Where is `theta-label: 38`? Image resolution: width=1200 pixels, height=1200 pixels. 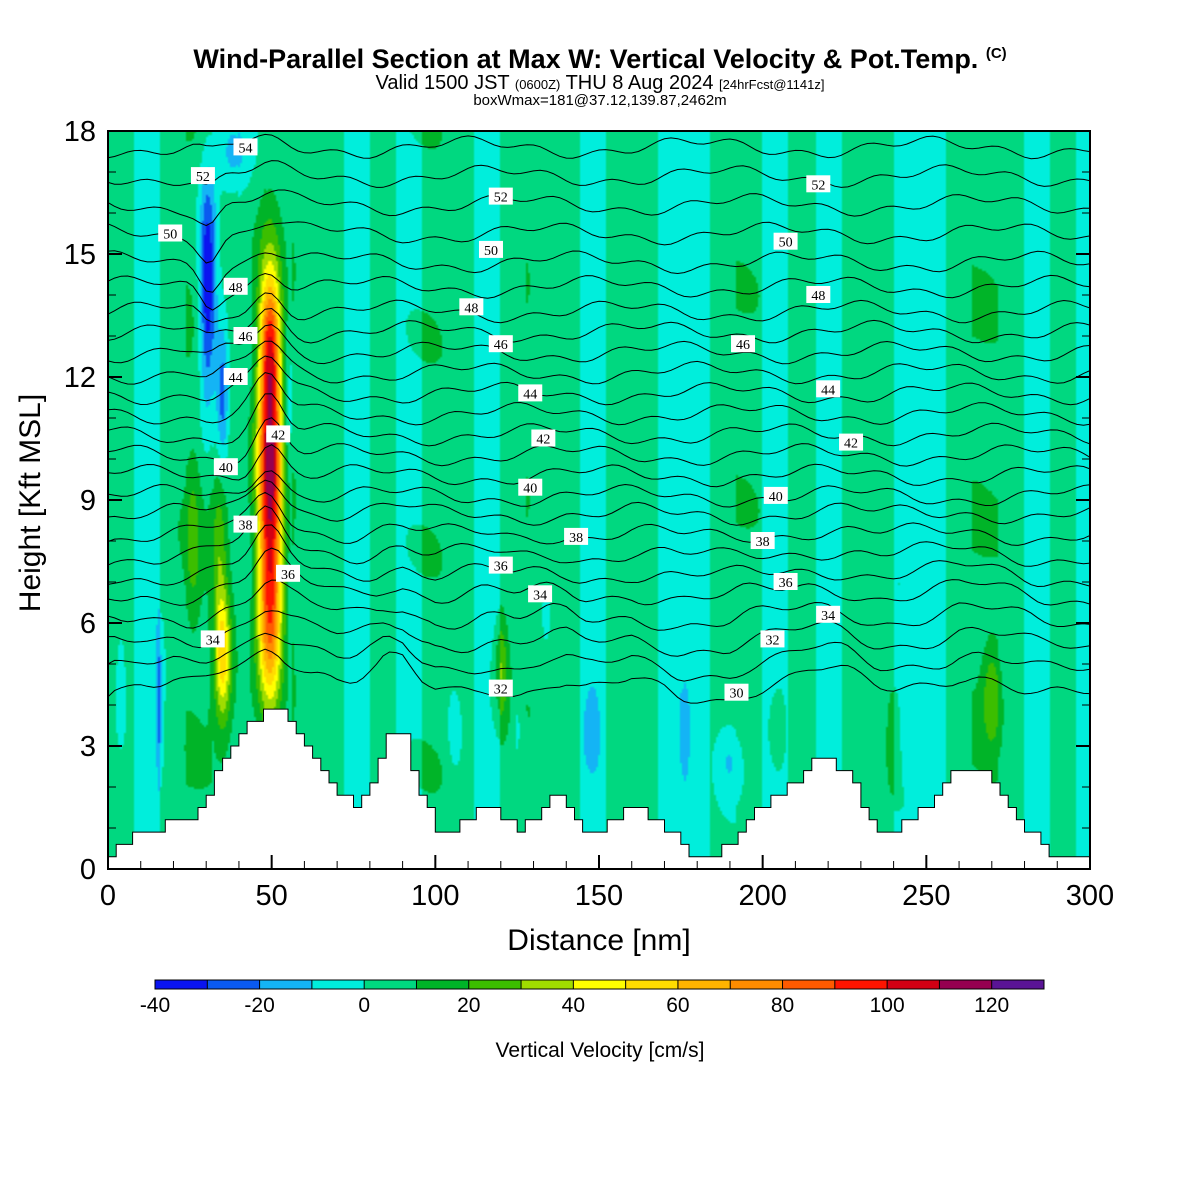
theta-label: 38 is located at coordinates (762, 541).